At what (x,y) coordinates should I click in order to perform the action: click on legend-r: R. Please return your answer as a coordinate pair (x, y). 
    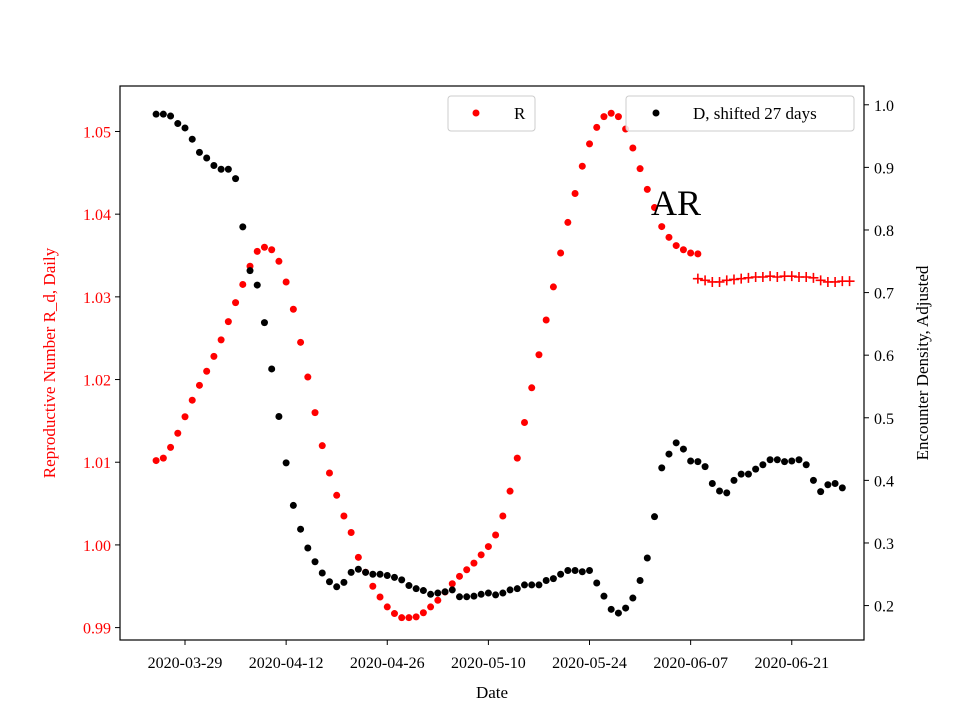
    Looking at the image, I should click on (491, 113).